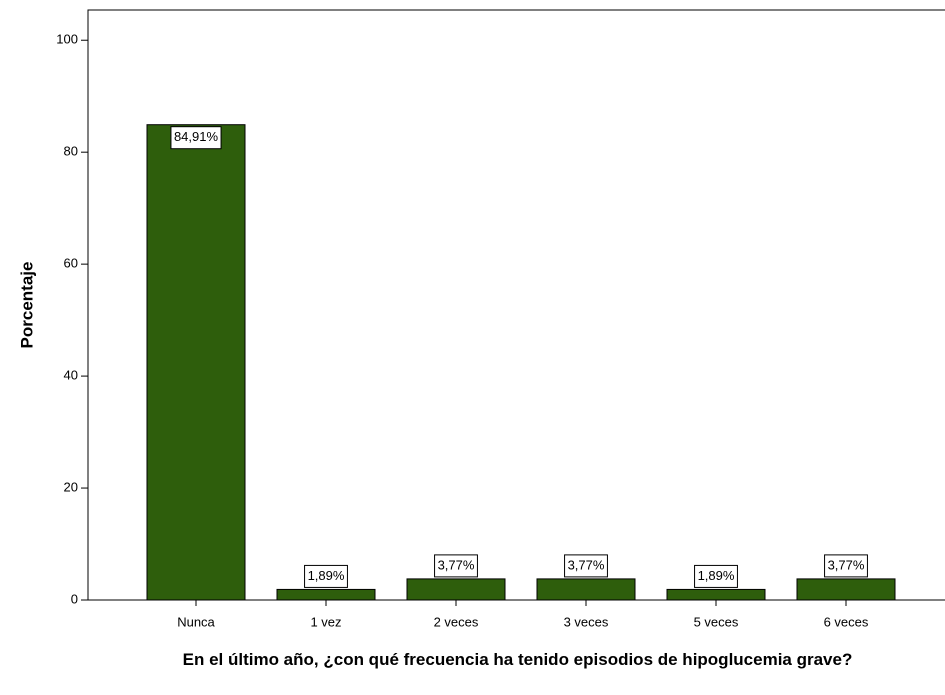 The width and height of the screenshot is (945, 695). Describe the element at coordinates (74, 598) in the screenshot. I see `y-tick-label: 0` at that location.